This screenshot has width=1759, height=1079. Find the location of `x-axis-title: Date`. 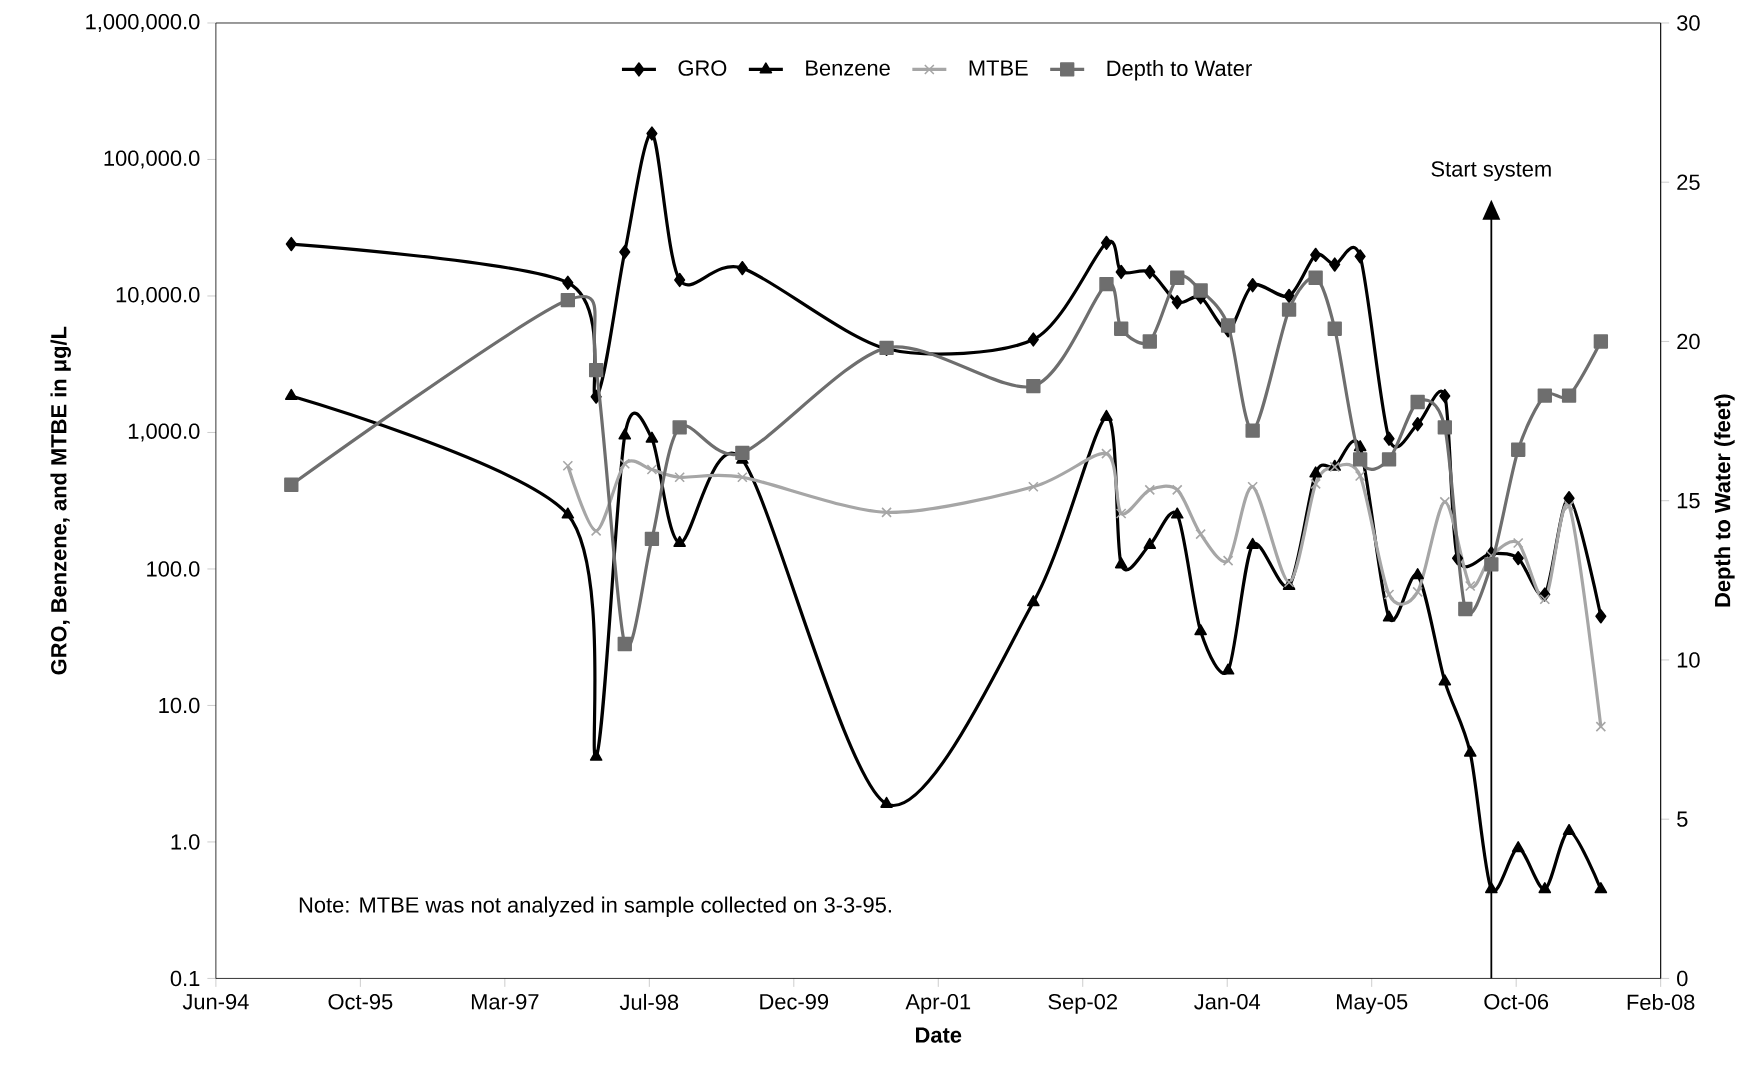

x-axis-title: Date is located at coordinates (939, 1035).